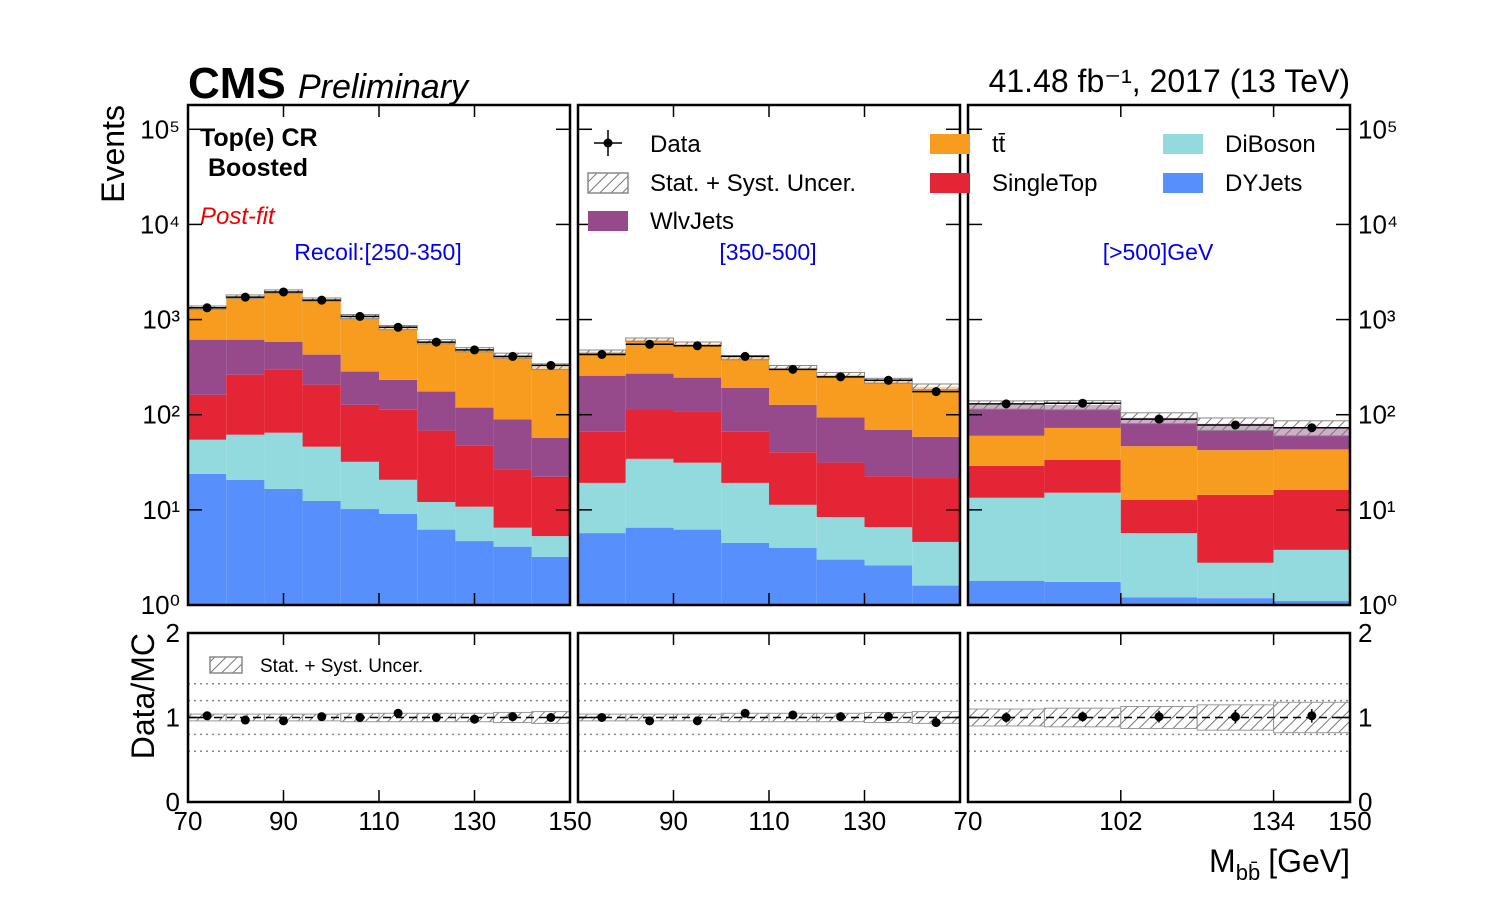  What do you see at coordinates (341, 666) in the screenshot?
I see `ratio-legend-label: Stat. + Syst. Uncer.` at bounding box center [341, 666].